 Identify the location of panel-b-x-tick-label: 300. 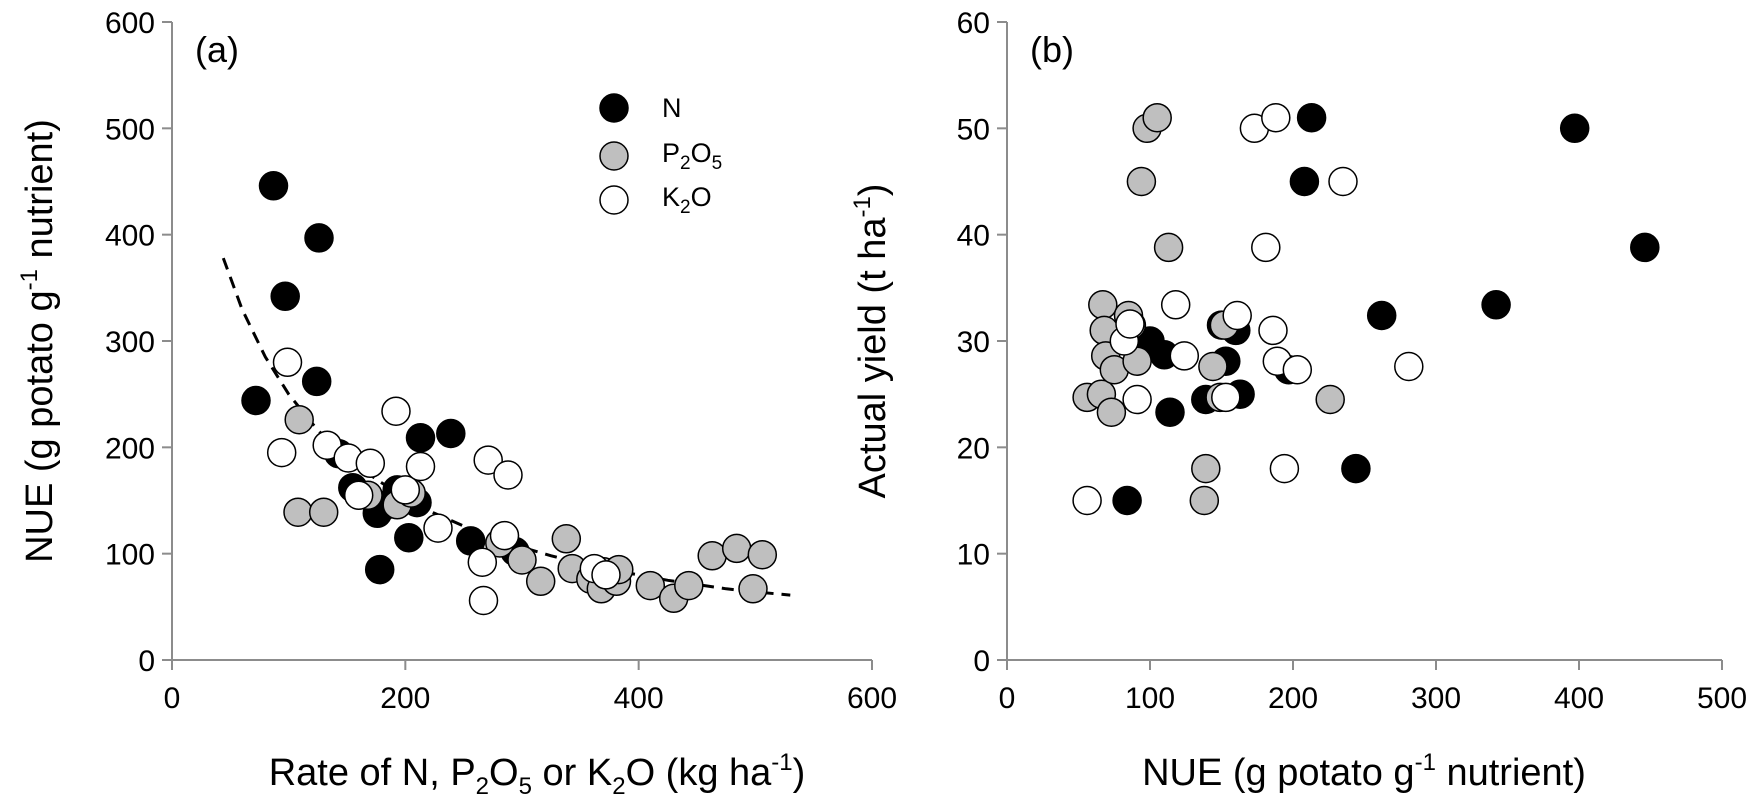
(1436, 698).